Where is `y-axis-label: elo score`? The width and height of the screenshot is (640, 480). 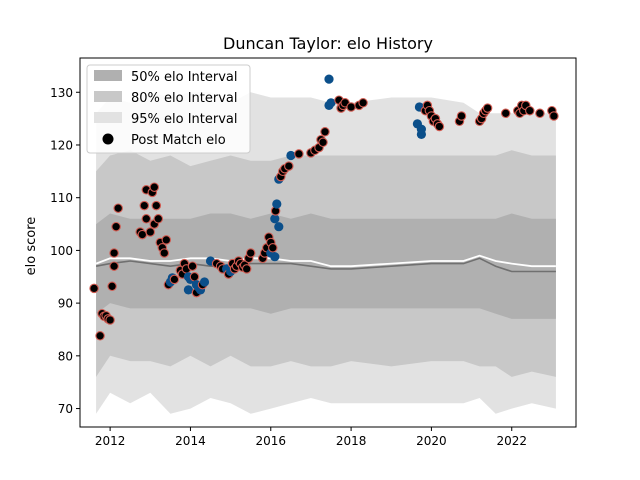 y-axis-label: elo score is located at coordinates (31, 246).